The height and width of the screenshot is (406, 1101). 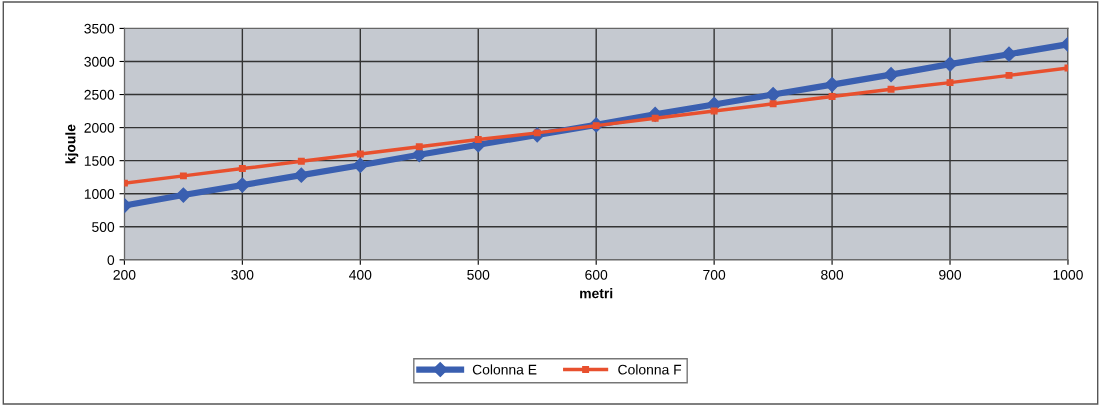 I want to click on y-tick-label: 3000, so click(x=99, y=61).